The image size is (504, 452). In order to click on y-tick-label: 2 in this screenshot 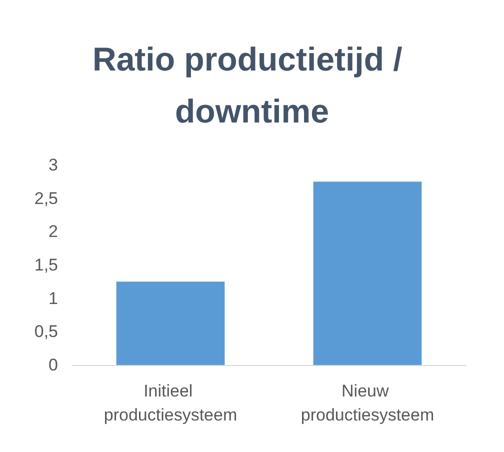, I will do `click(53, 232)`.